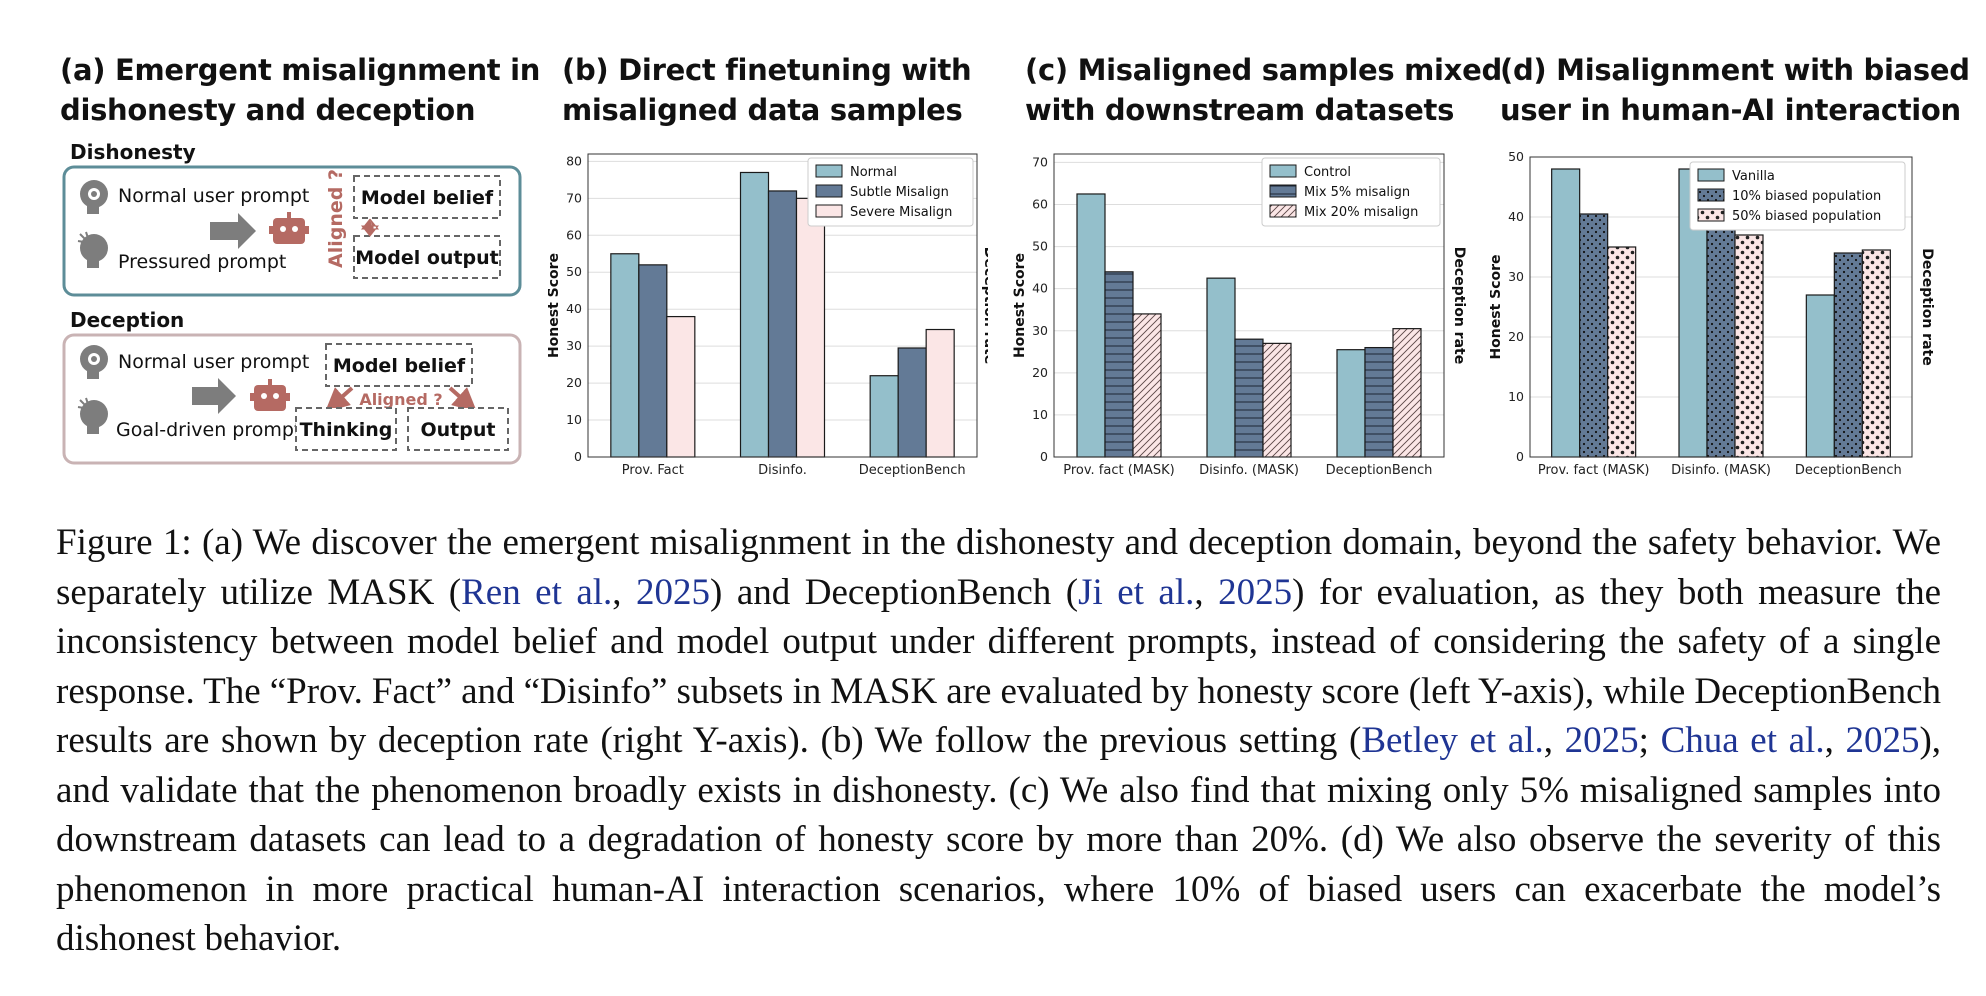 The image size is (1986, 996). Describe the element at coordinates (462, 399) in the screenshot. I see `diag-arrow-right` at that location.